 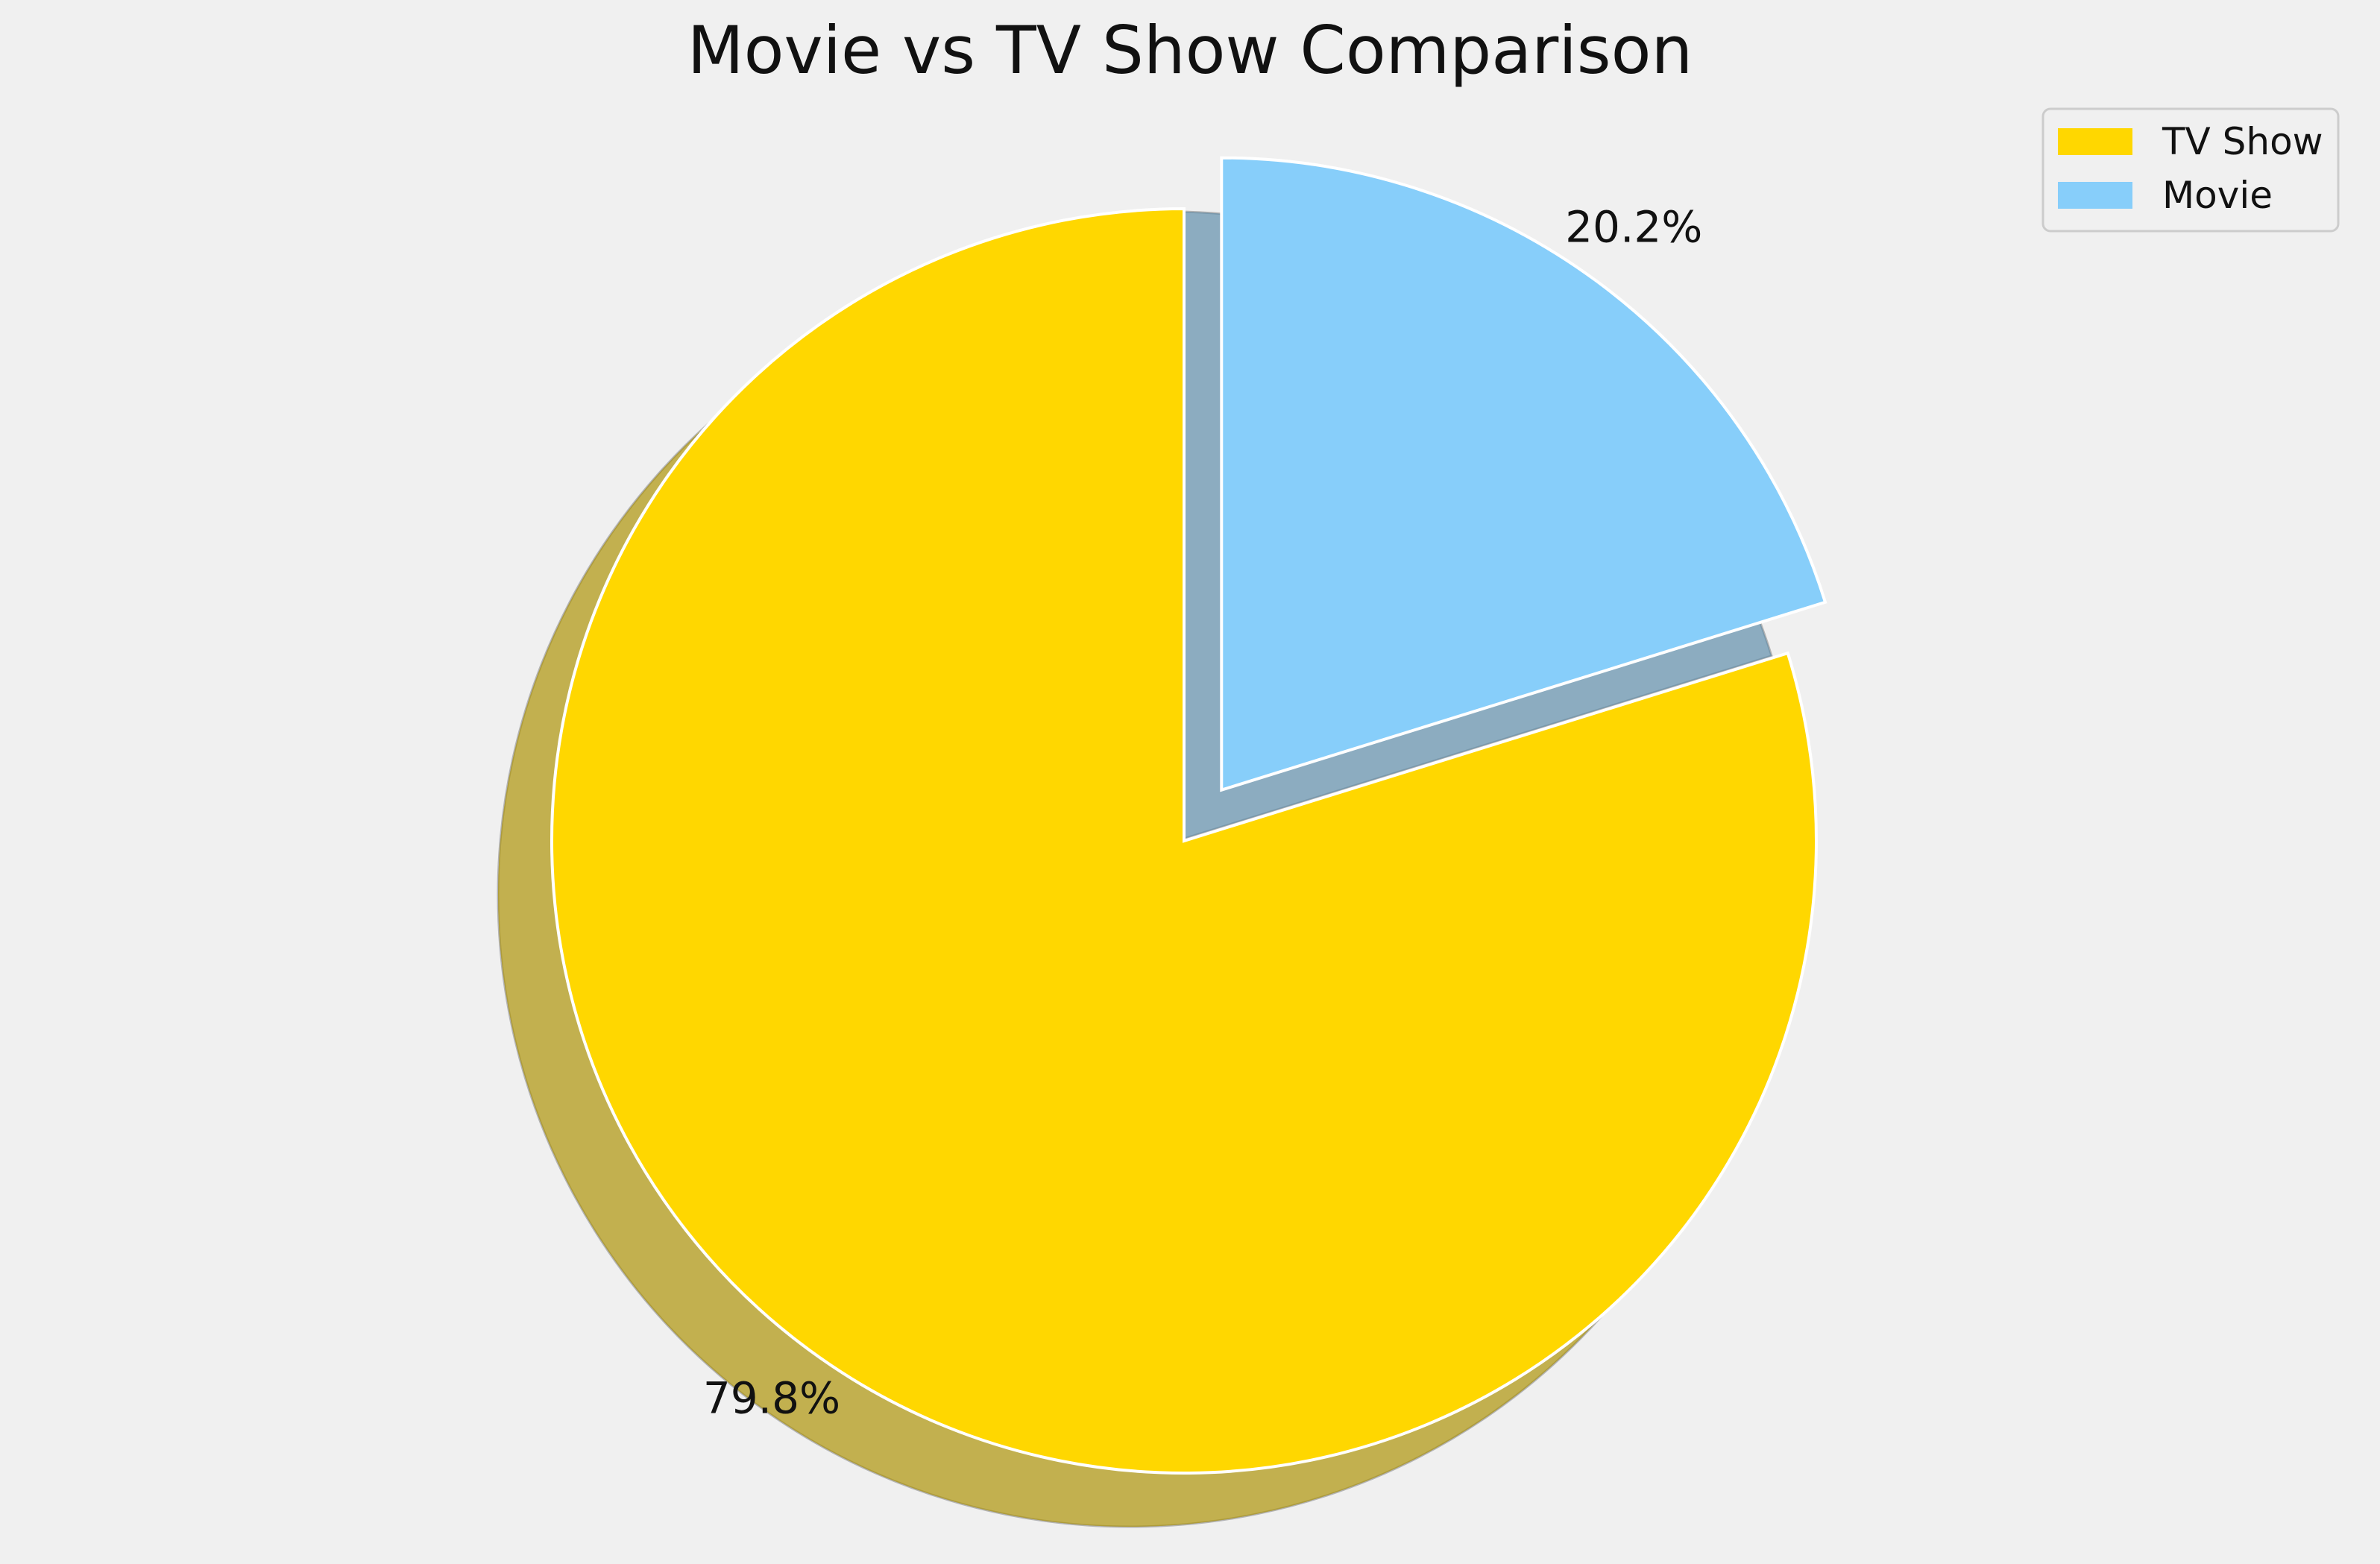 I want to click on legend-label-tv-show: TV Show, so click(x=2242, y=141).